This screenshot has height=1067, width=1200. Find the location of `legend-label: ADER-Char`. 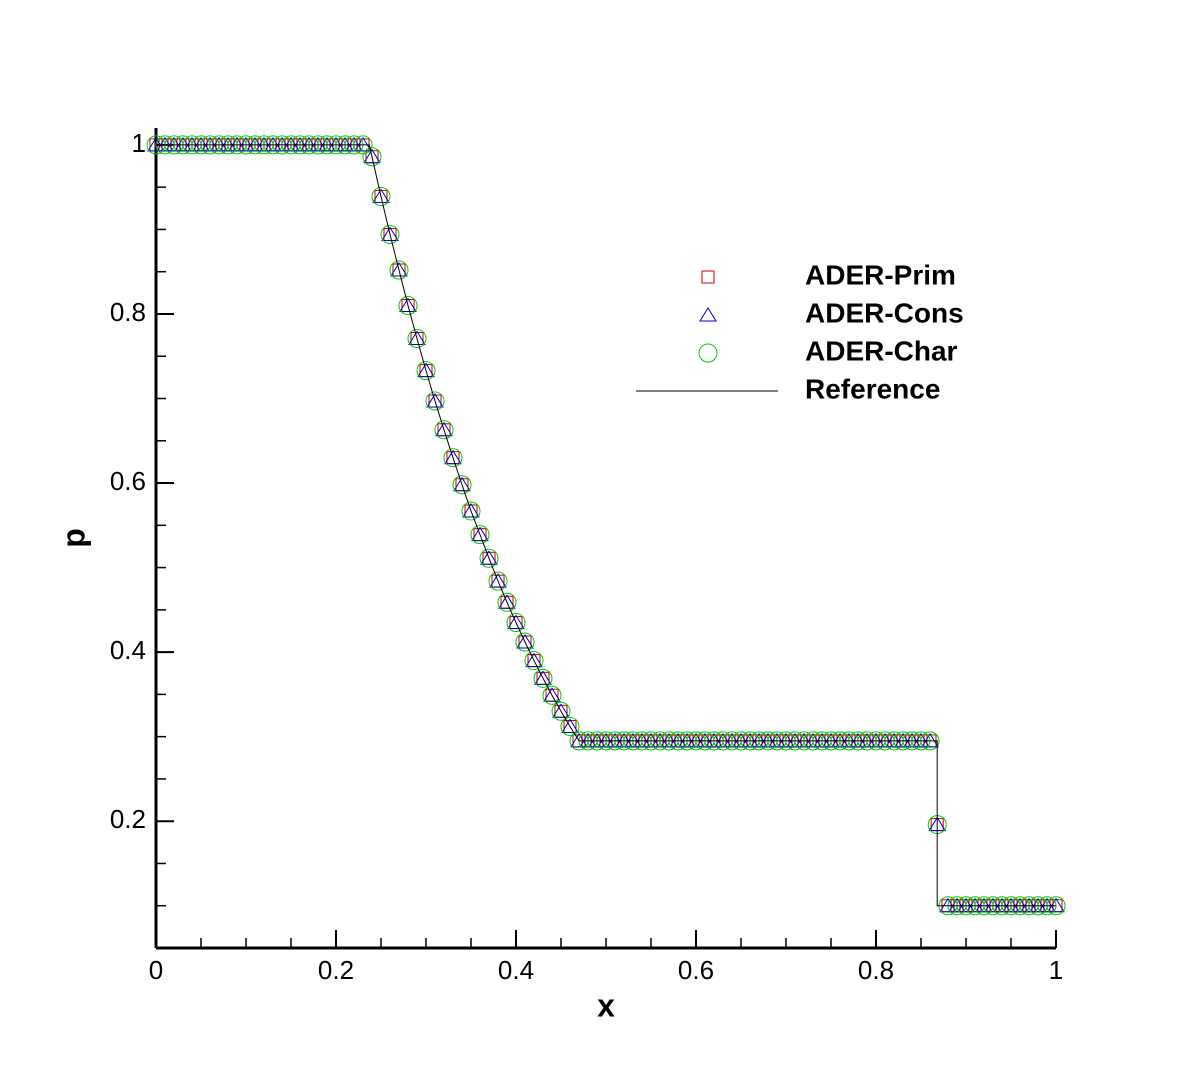

legend-label: ADER-Char is located at coordinates (881, 350).